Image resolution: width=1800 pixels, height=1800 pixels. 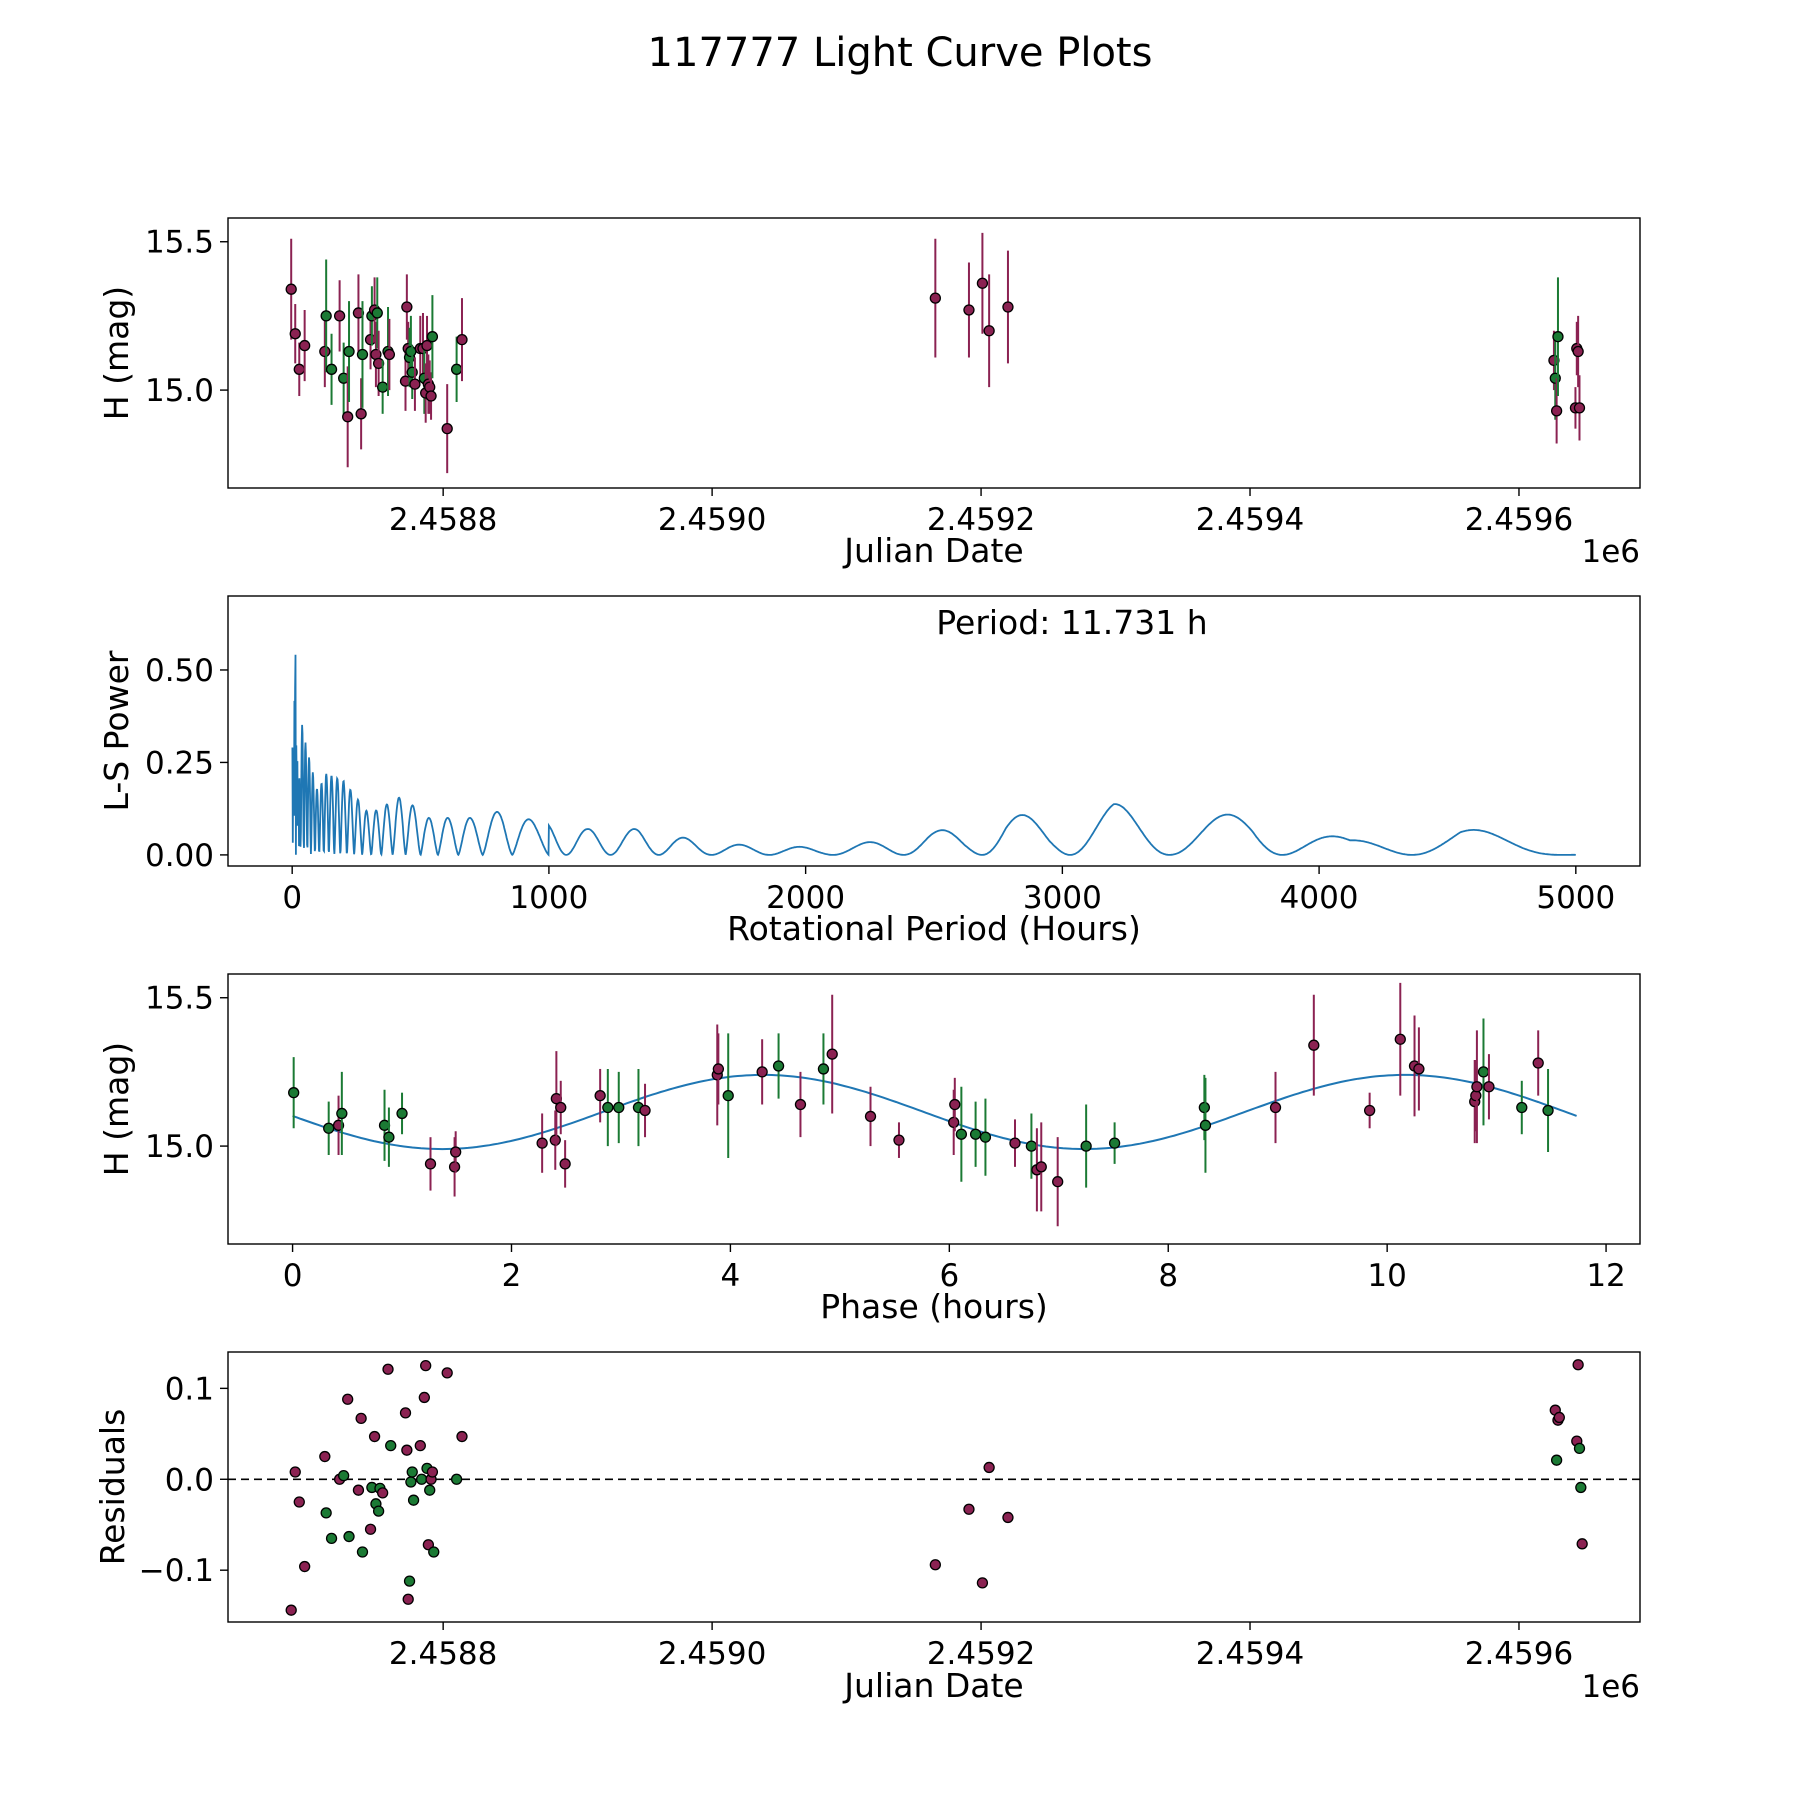 What do you see at coordinates (1605, 1276) in the screenshot?
I see `phased-xtick-label: 12` at bounding box center [1605, 1276].